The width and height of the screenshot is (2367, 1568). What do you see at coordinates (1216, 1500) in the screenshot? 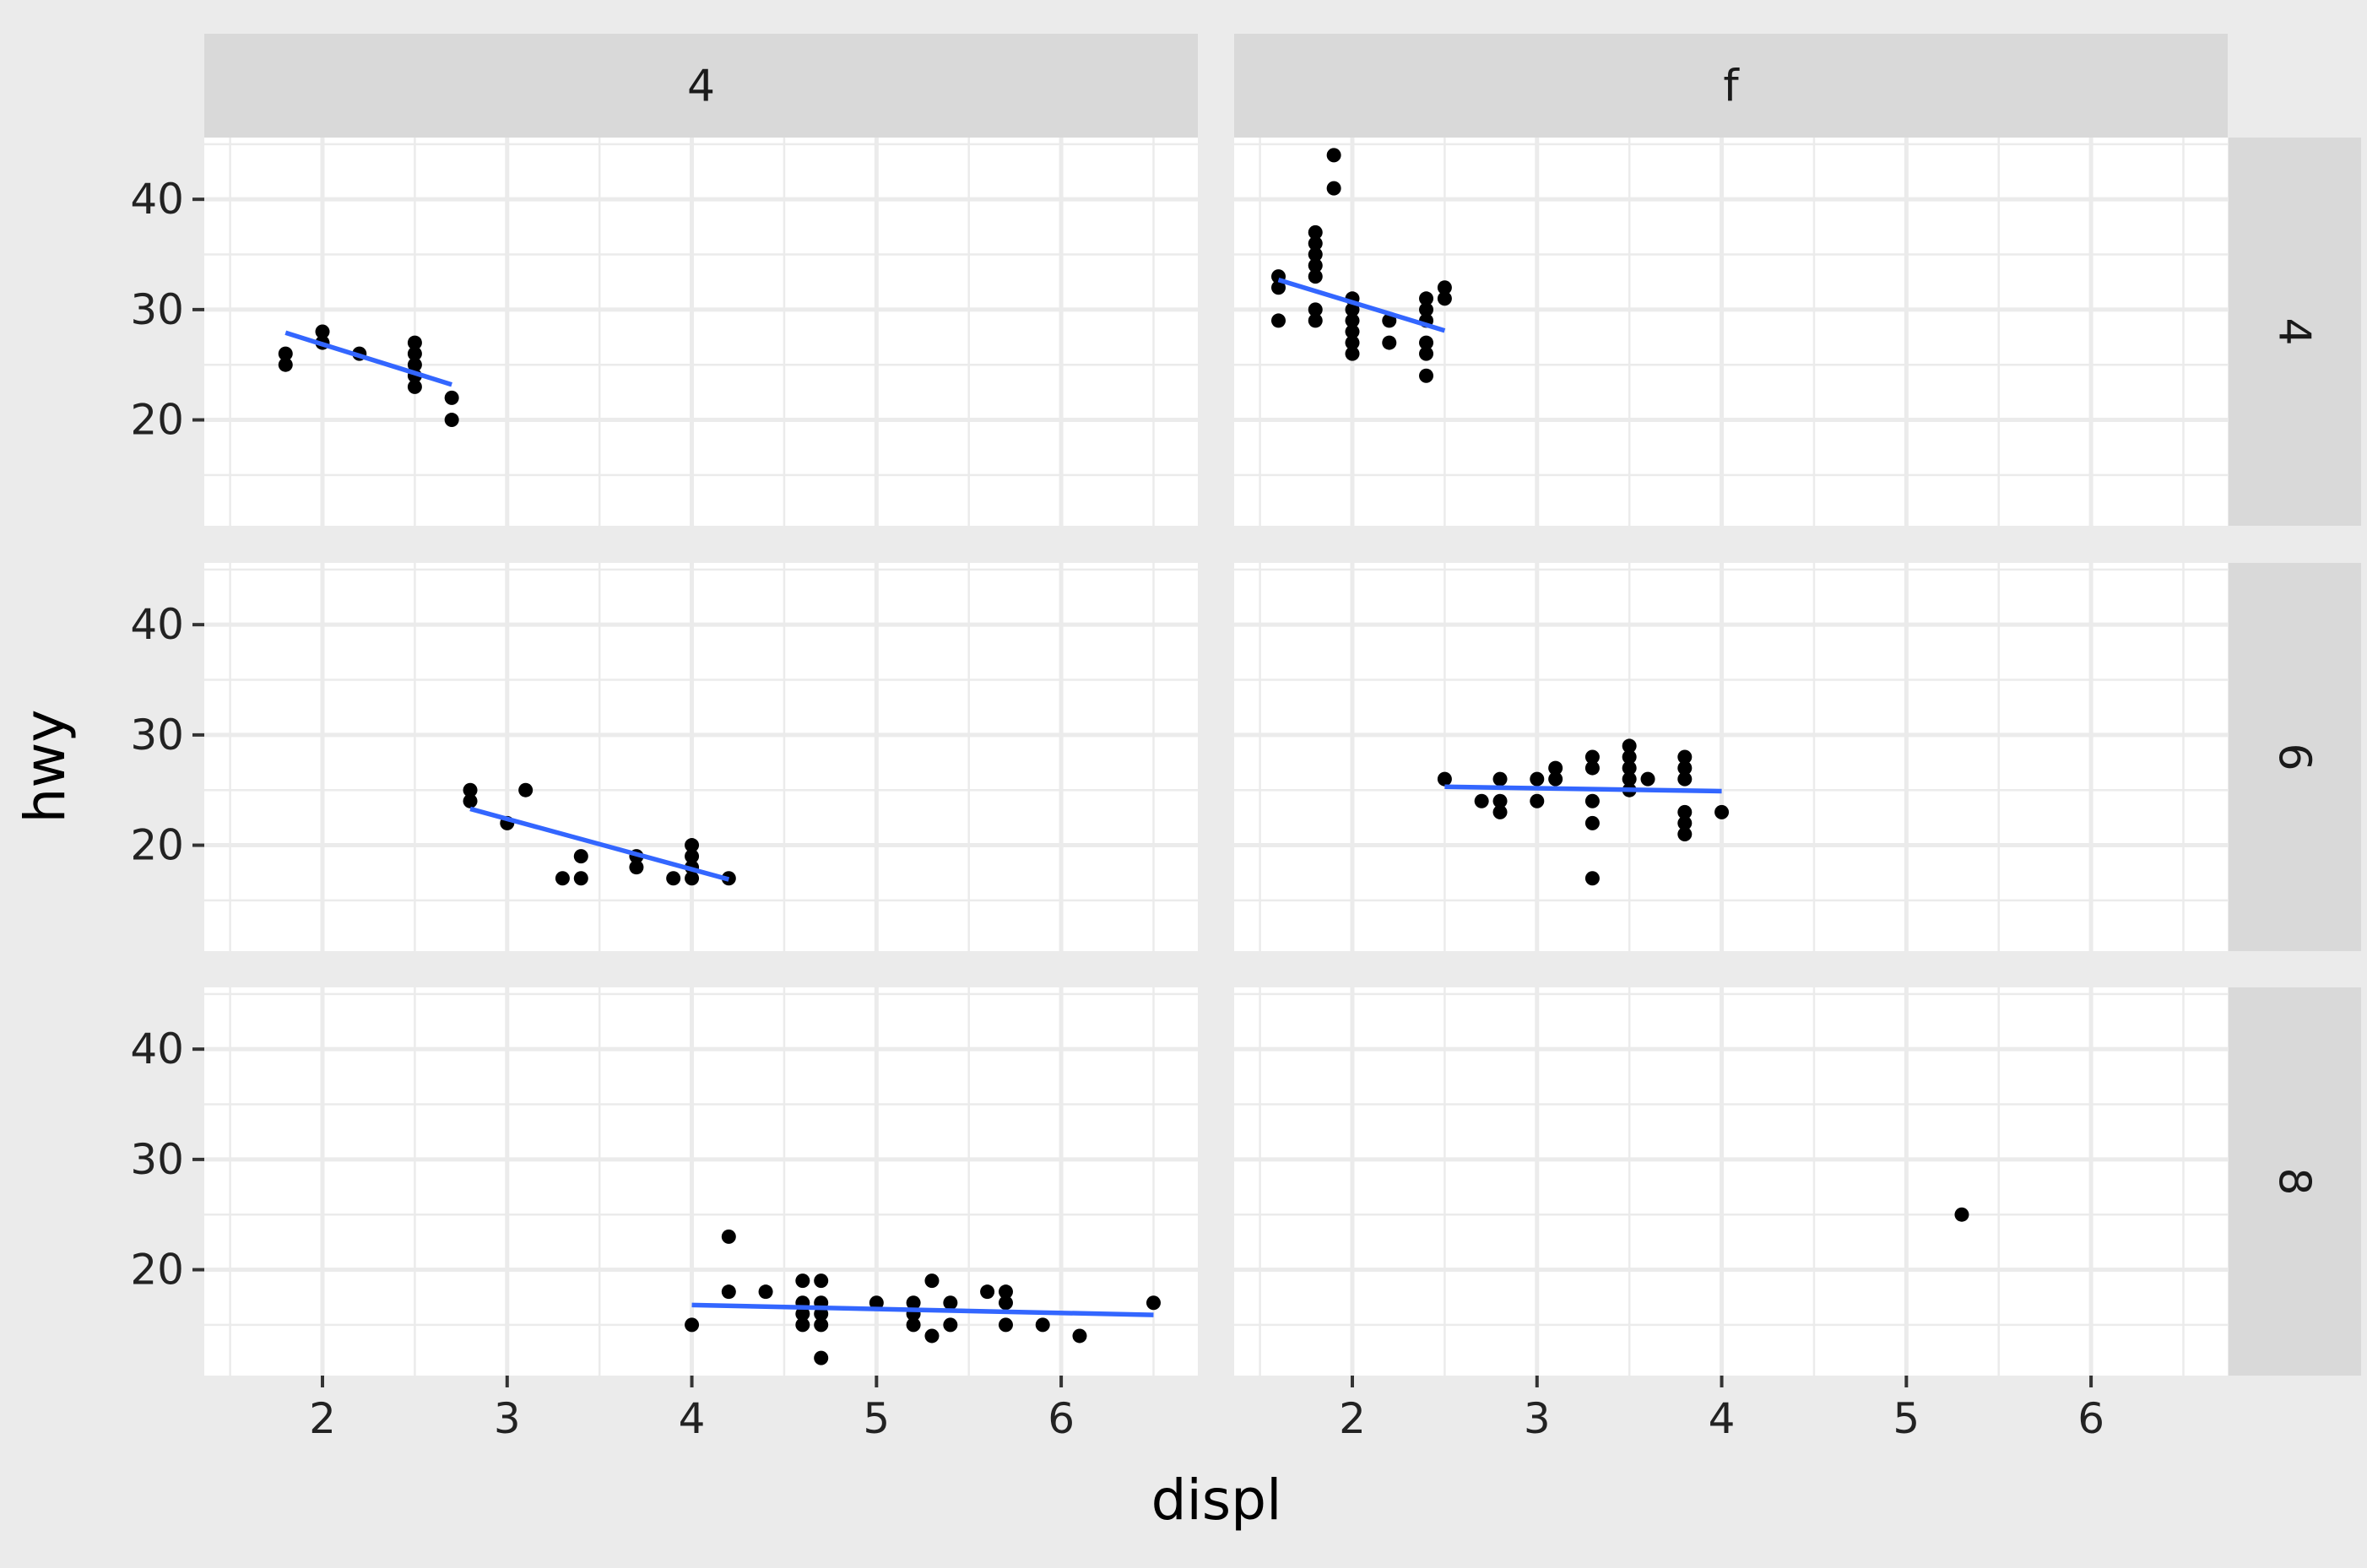
I see `x-axis-title: displ` at bounding box center [1216, 1500].